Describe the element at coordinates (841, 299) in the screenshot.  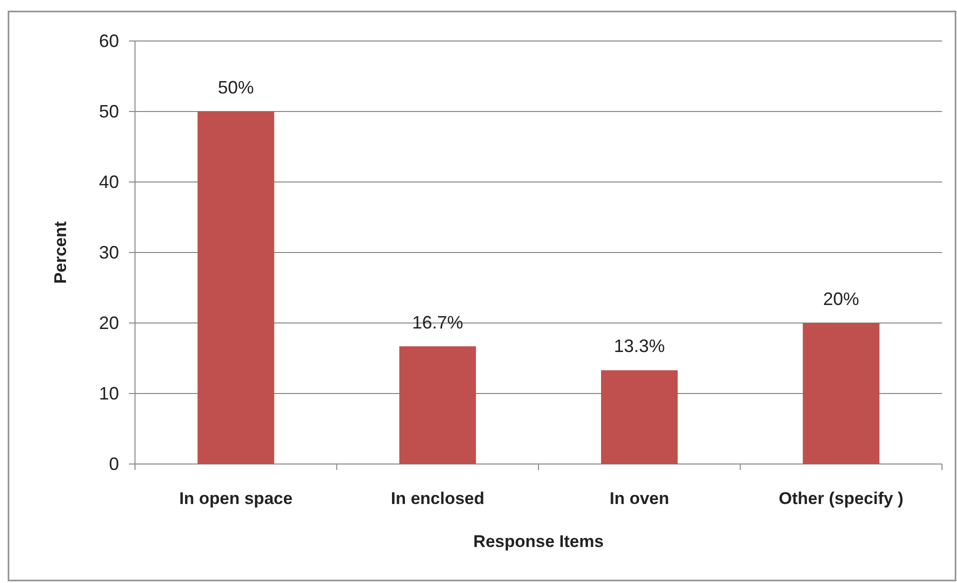
I see `data-label: 20%` at that location.